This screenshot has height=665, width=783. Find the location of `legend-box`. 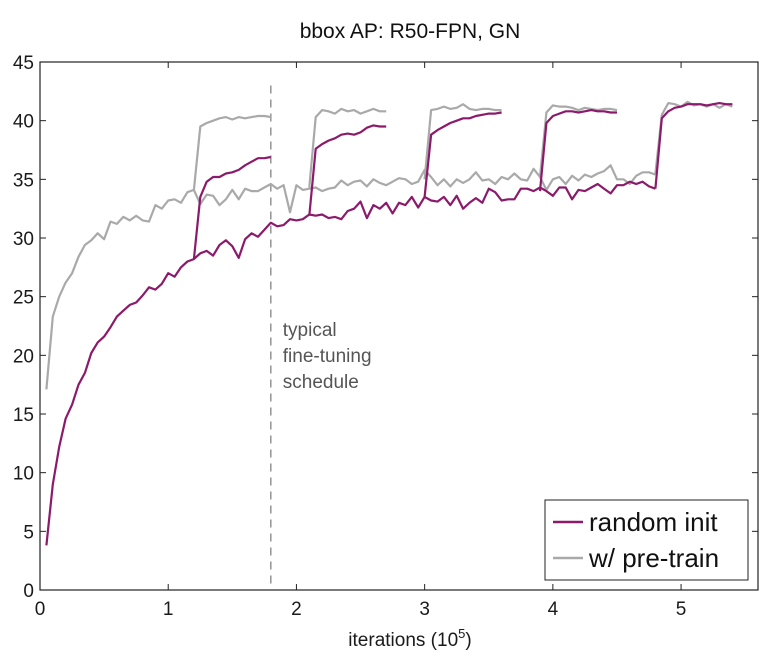

legend-box is located at coordinates (646, 540).